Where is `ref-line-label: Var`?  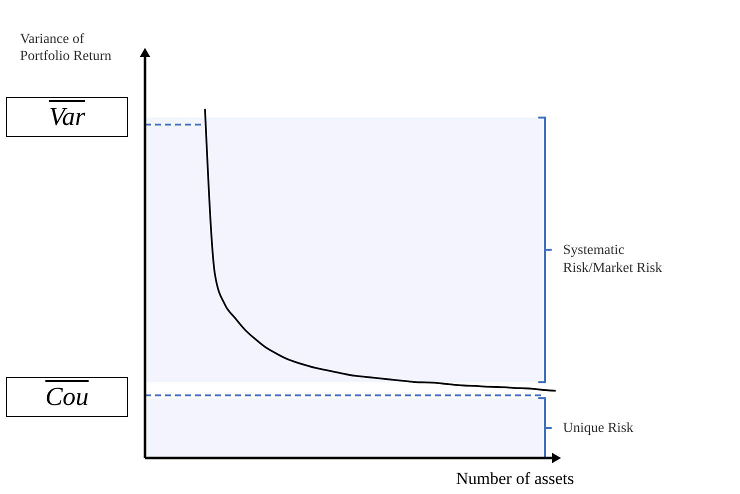 ref-line-label: Var is located at coordinates (67, 116).